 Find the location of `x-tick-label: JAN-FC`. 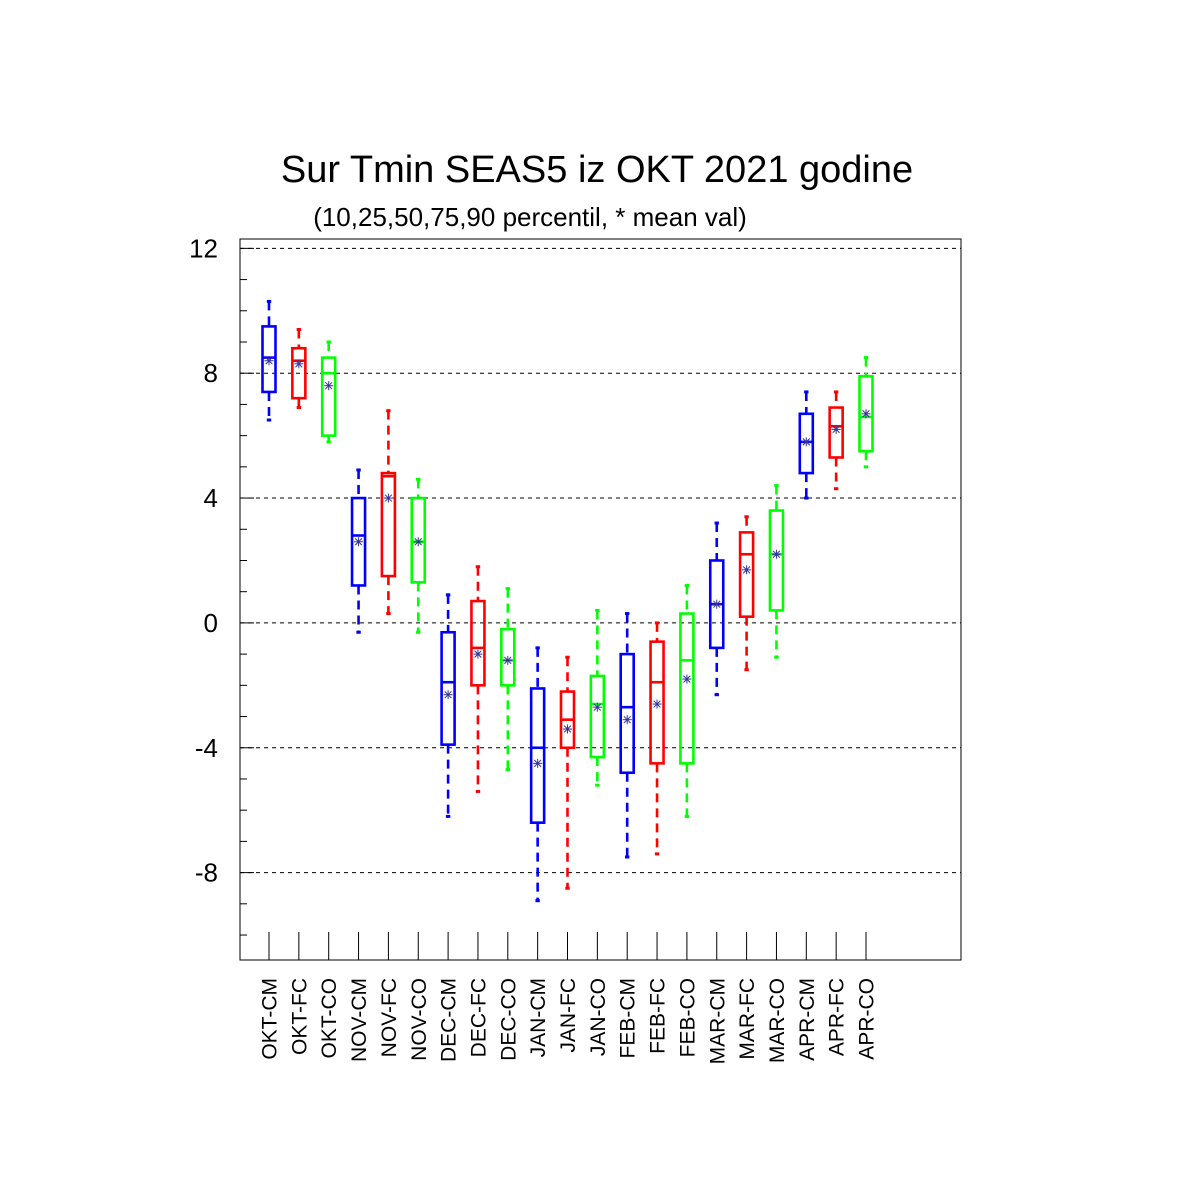

x-tick-label: JAN-FC is located at coordinates (568, 1015).